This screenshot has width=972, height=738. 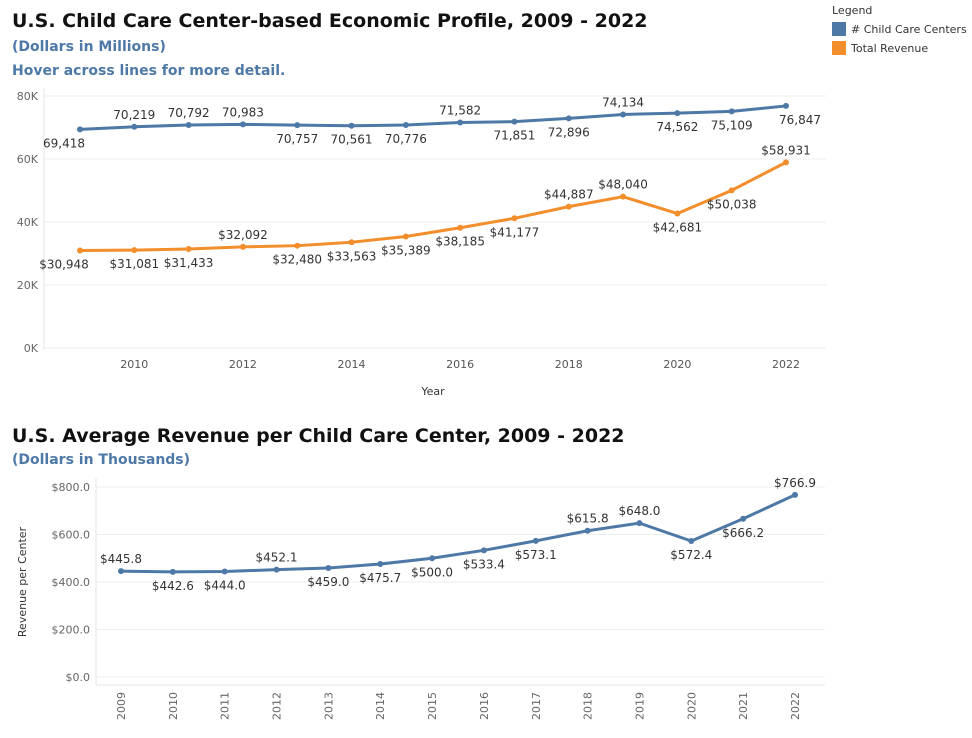 I want to click on data-label: $41,177, so click(x=515, y=232).